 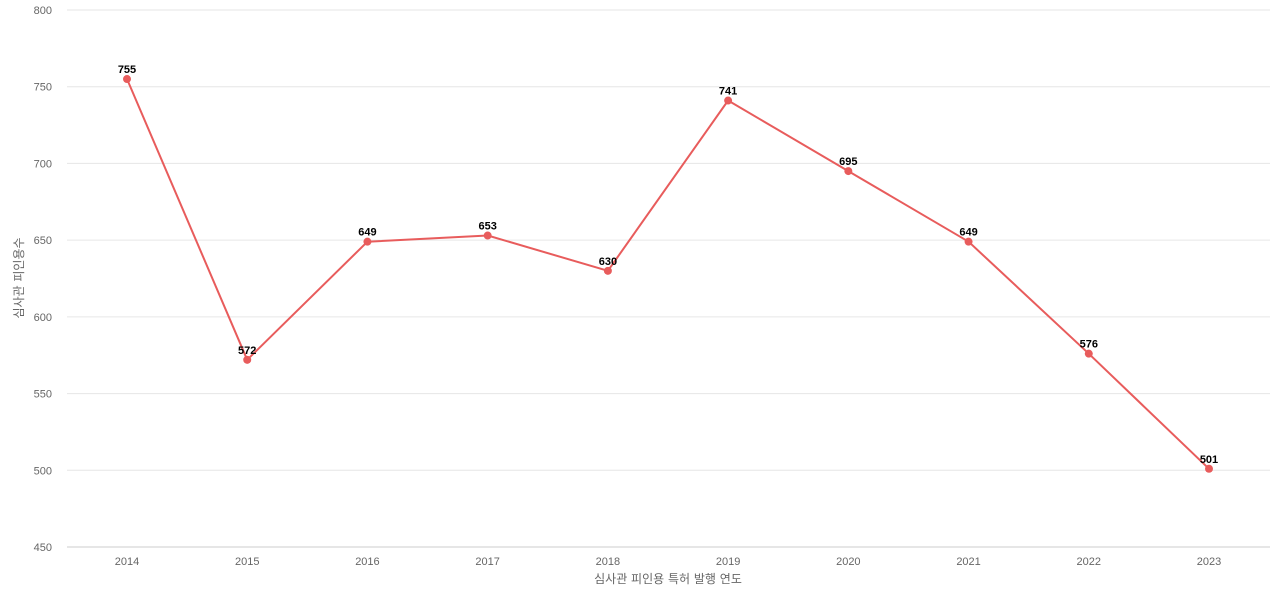 I want to click on data-label: 695, so click(x=848, y=162).